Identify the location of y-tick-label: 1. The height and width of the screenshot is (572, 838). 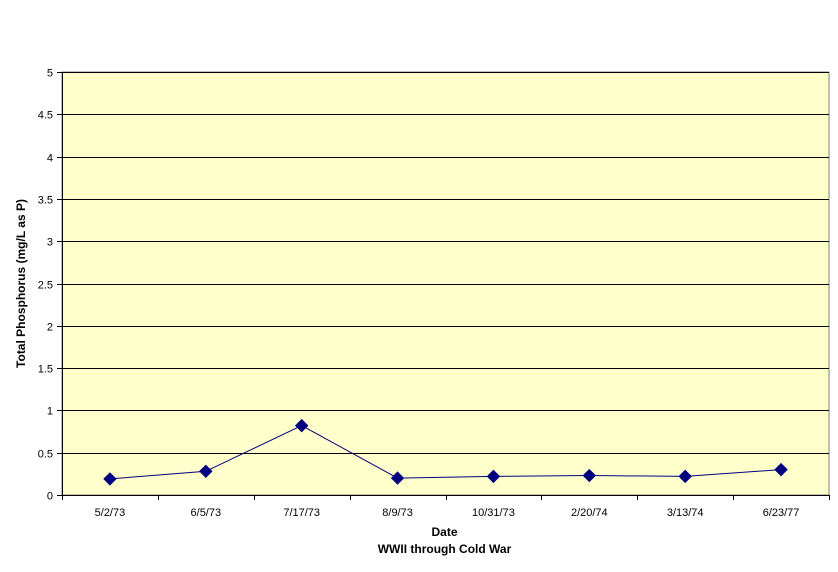
(50, 412).